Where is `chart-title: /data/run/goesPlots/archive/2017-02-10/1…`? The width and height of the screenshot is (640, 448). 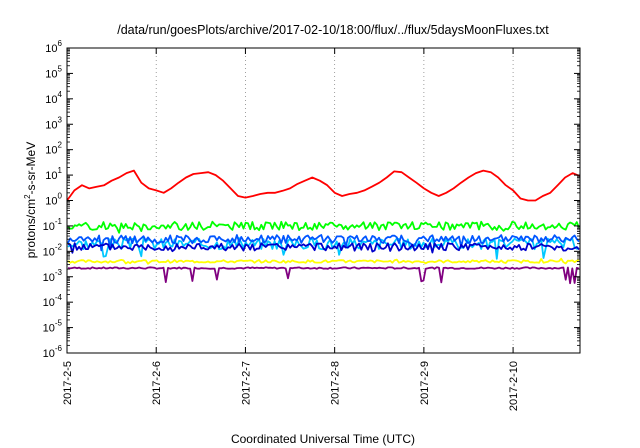
chart-title: /data/run/goesPlots/archive/2017-02-10/1… is located at coordinates (333, 30).